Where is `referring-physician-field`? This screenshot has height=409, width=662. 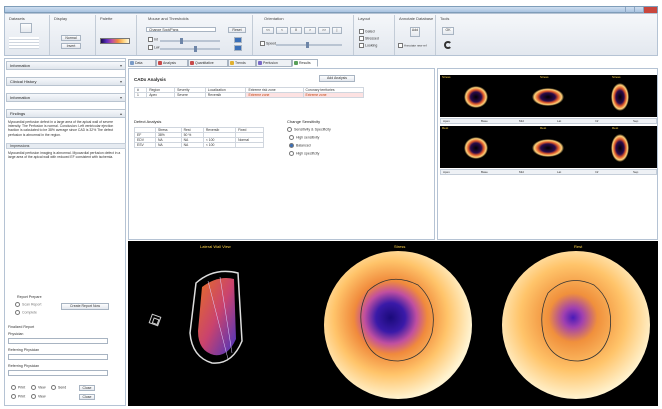
referring-physician-field is located at coordinates (58, 357).